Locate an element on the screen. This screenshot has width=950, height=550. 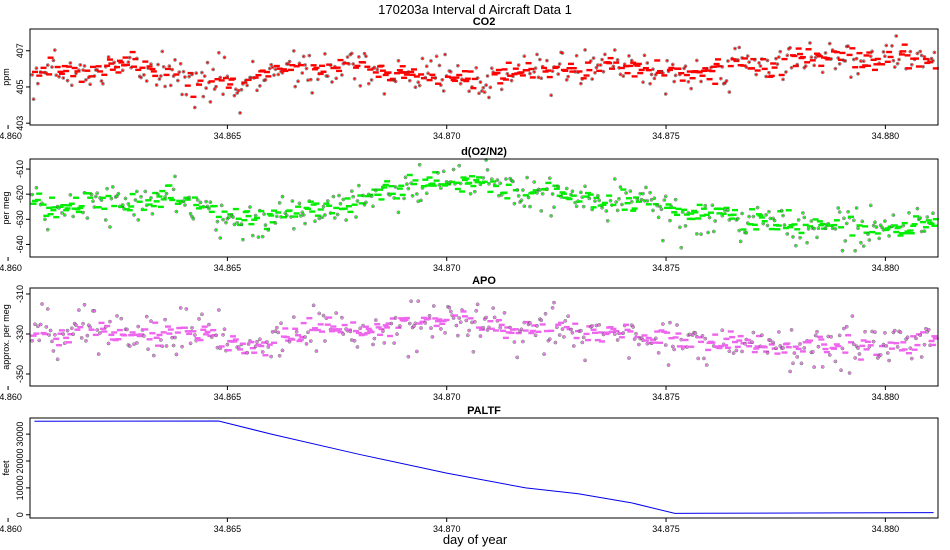
x-tick-label: 34.870 is located at coordinates (447, 136).